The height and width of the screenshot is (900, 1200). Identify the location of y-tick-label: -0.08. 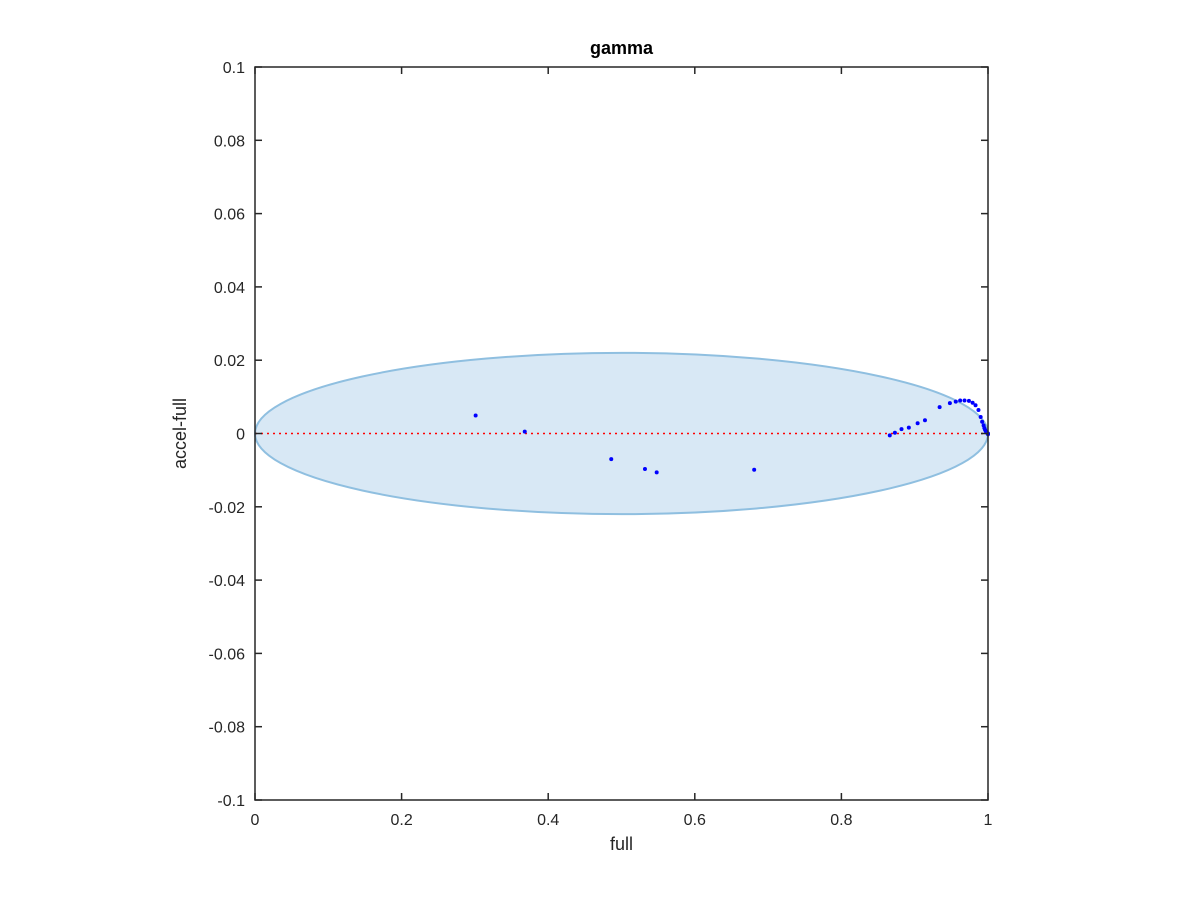
(227, 728).